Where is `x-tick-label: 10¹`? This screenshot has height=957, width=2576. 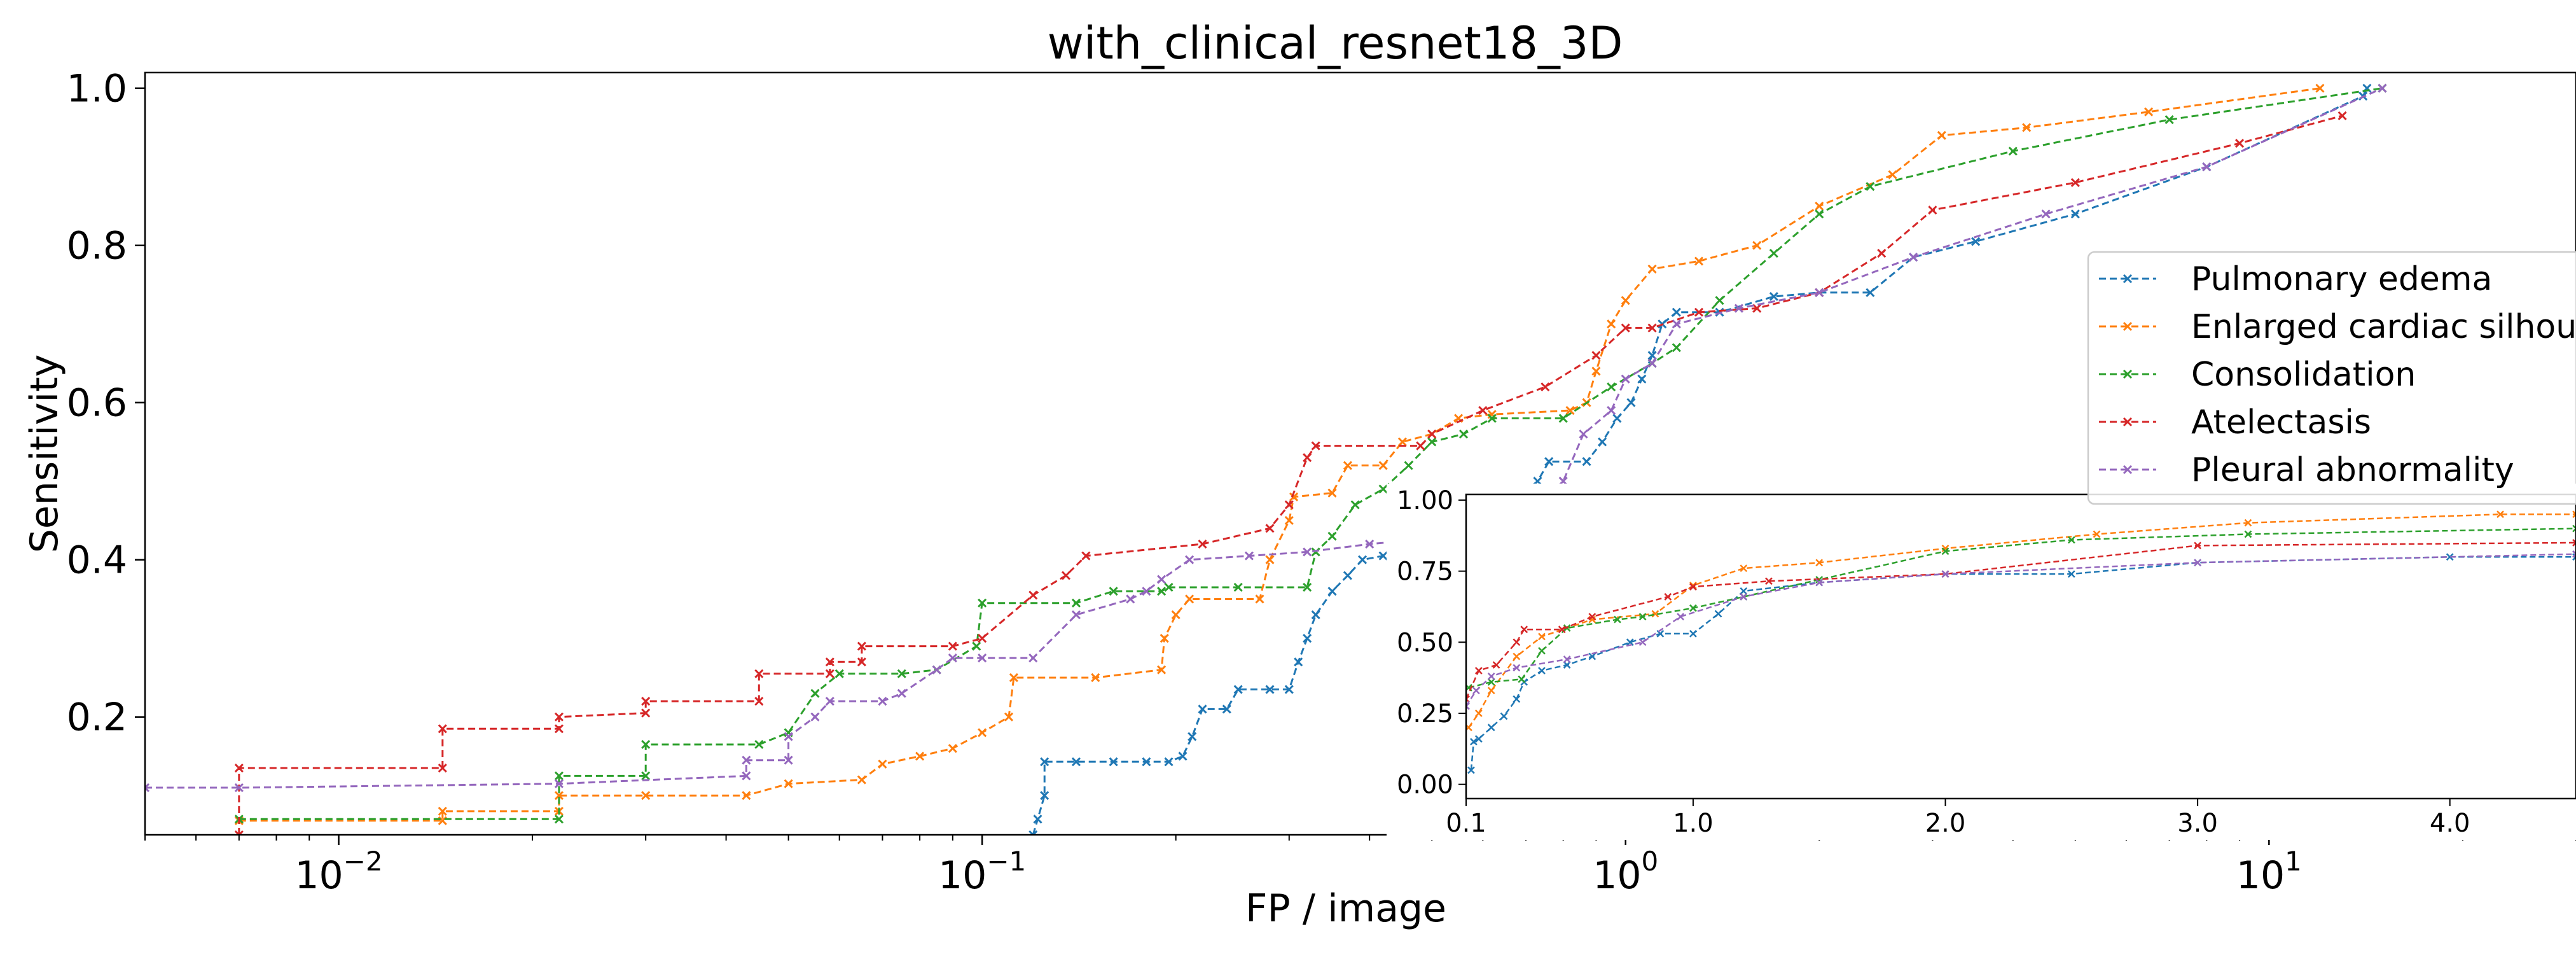 x-tick-label: 10¹ is located at coordinates (2269, 872).